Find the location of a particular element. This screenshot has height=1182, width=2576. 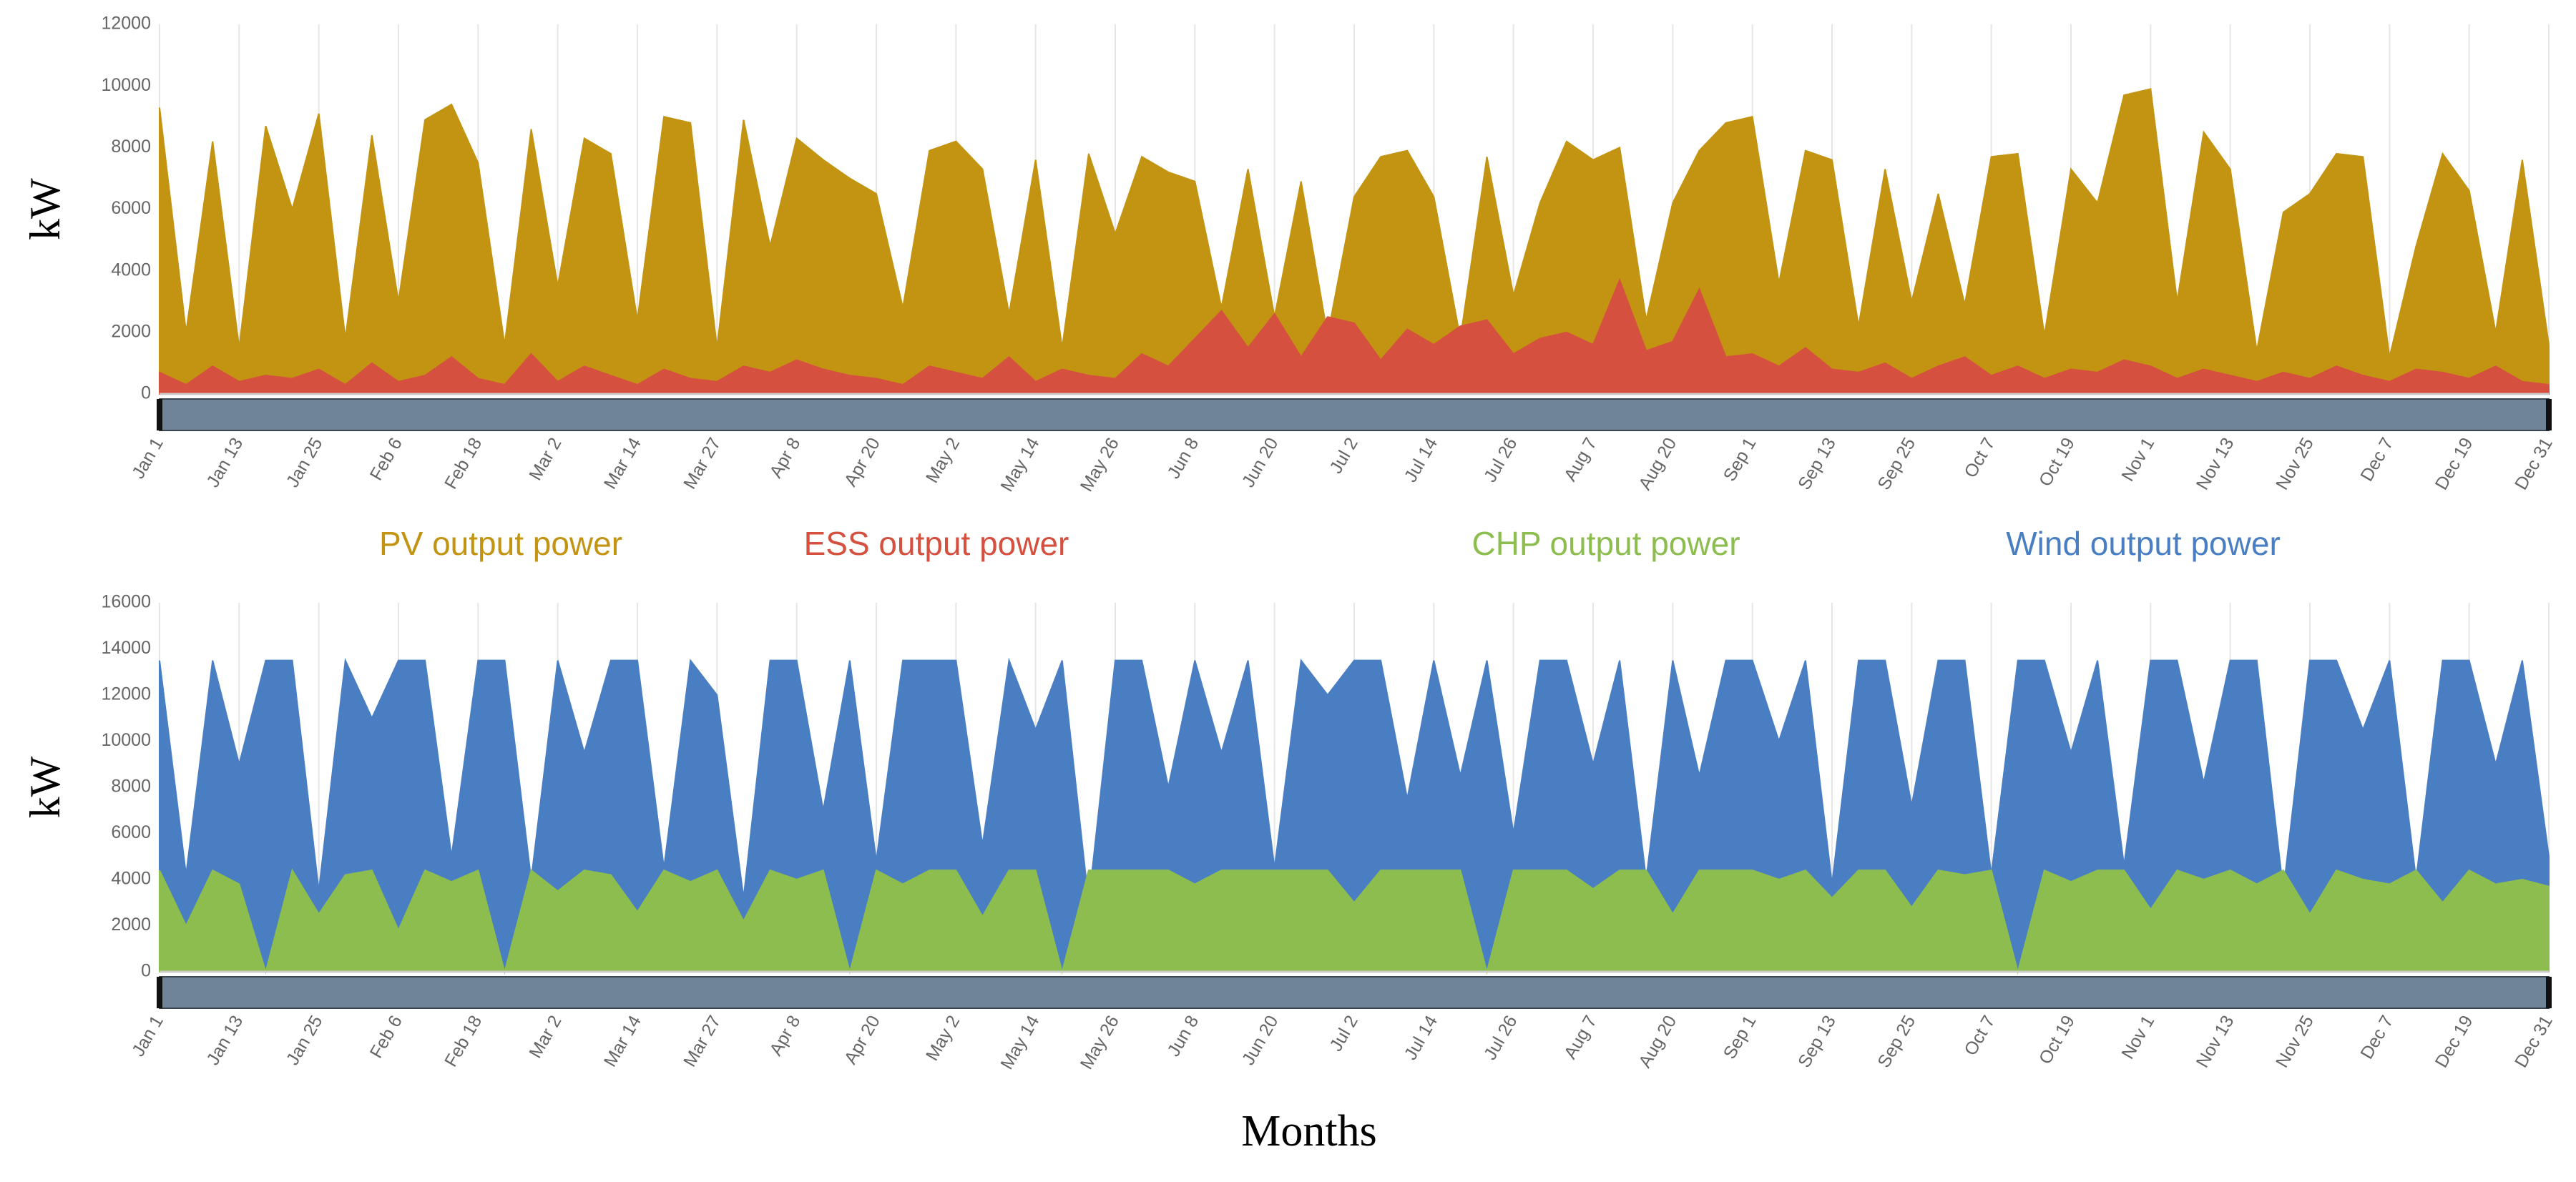

x-axis-label: Months is located at coordinates (1308, 1131).